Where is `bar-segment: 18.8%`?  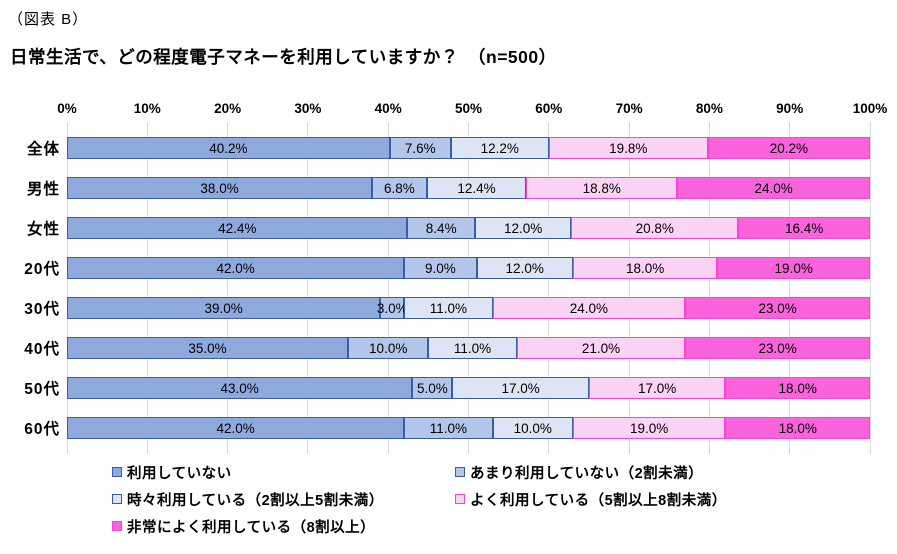
bar-segment: 18.8% is located at coordinates (602, 188).